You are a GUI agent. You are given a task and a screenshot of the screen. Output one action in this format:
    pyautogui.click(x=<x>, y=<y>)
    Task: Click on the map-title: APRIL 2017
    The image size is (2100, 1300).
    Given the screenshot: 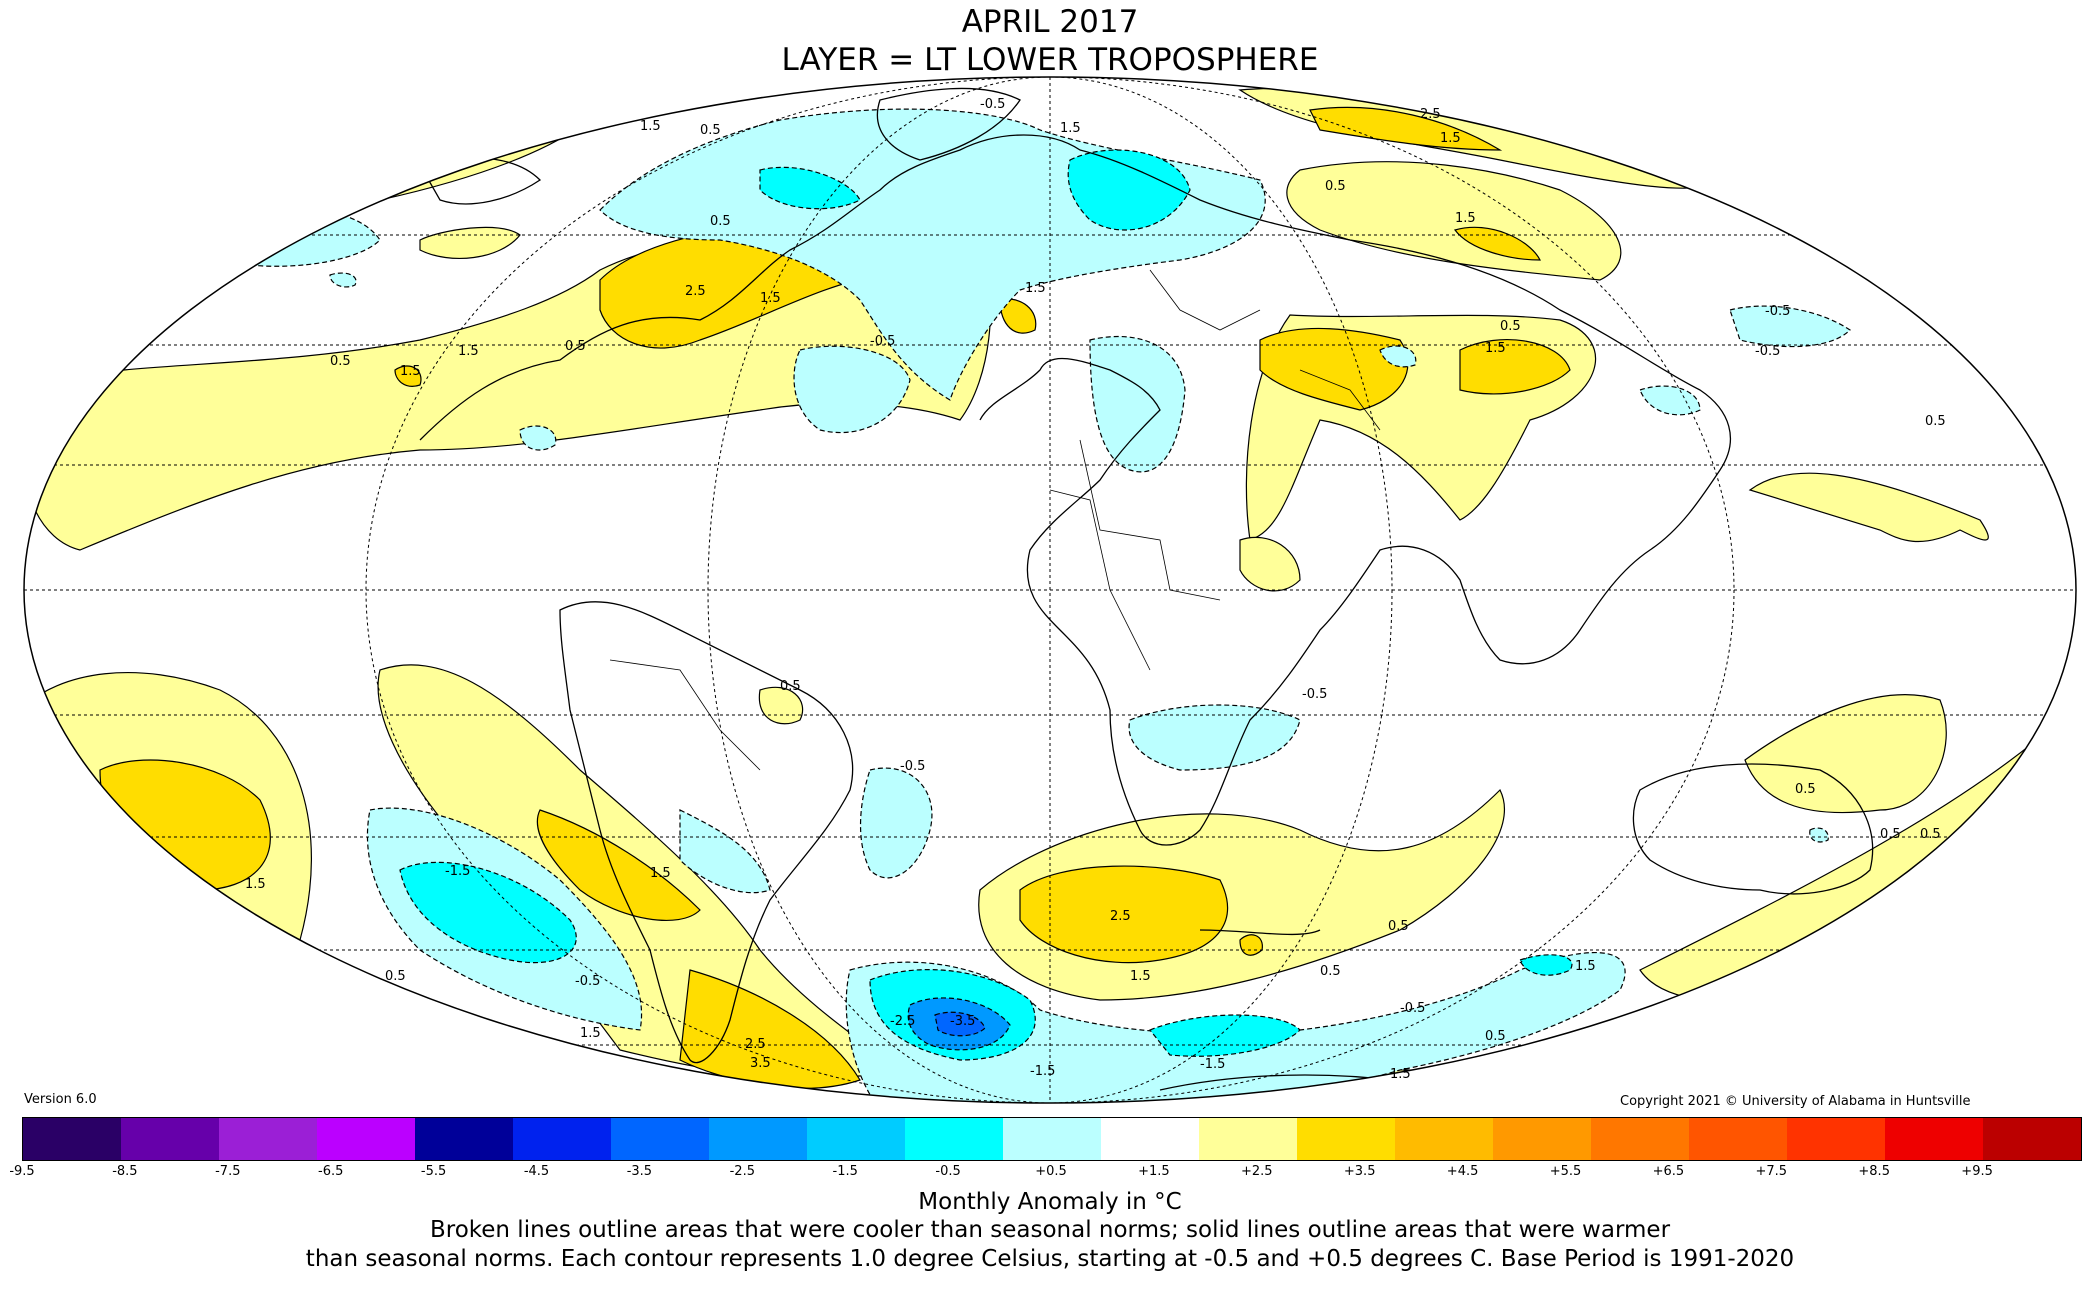 What is the action you would take?
    pyautogui.click(x=1050, y=22)
    